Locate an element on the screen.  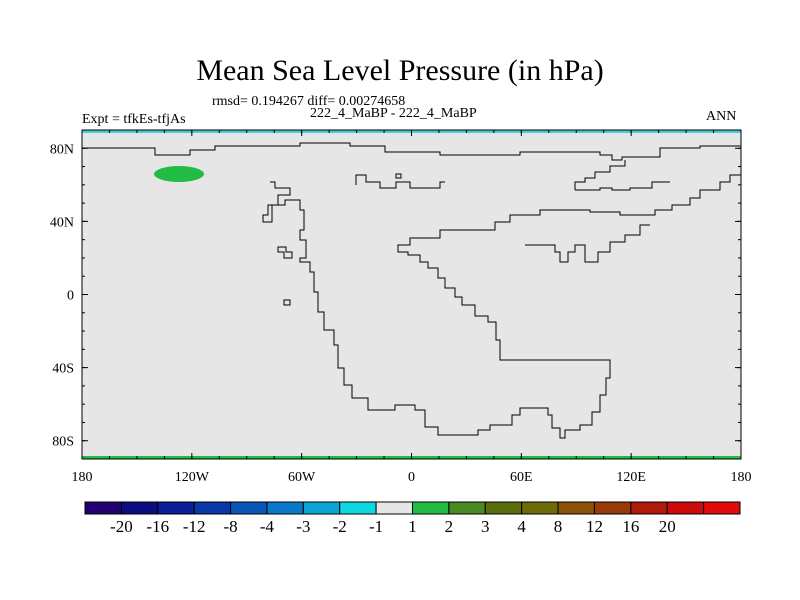
colorbar-label: -20 is located at coordinates (121, 526).